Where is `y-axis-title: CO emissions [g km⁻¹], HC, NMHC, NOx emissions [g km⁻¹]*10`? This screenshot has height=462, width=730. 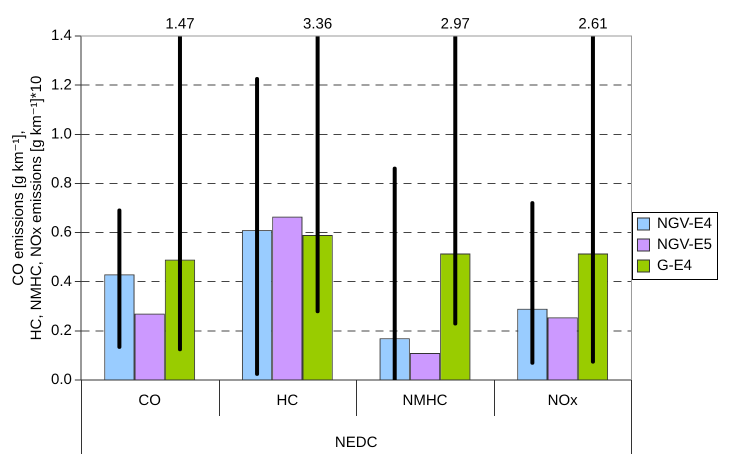 y-axis-title: CO emissions [g km⁻¹], HC, NMHC, NOx emissions [g km⁻¹]*10 is located at coordinates (28, 208).